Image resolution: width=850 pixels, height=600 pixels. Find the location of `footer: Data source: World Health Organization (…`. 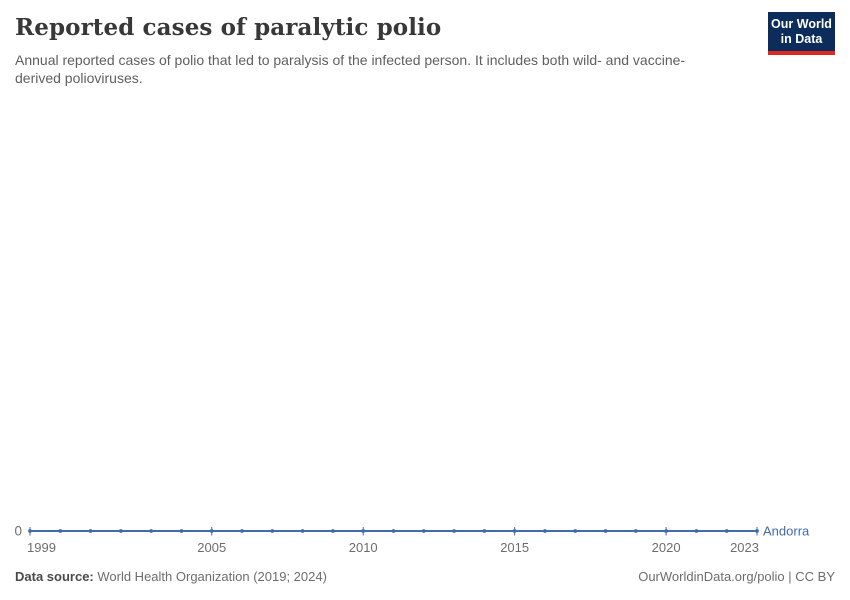

footer: Data source: World Health Organization (… is located at coordinates (425, 576).